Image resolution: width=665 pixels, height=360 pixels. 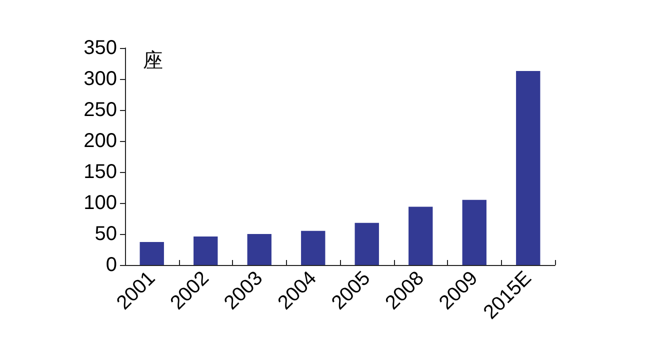 What do you see at coordinates (105, 234) in the screenshot?
I see `y-tick-label: 50` at bounding box center [105, 234].